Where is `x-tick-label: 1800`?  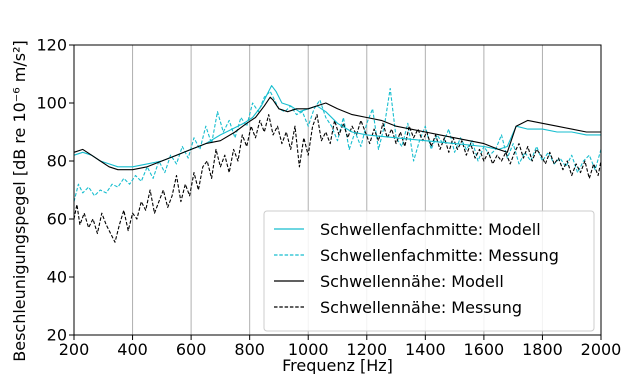 x-tick-label: 1800 is located at coordinates (542, 349).